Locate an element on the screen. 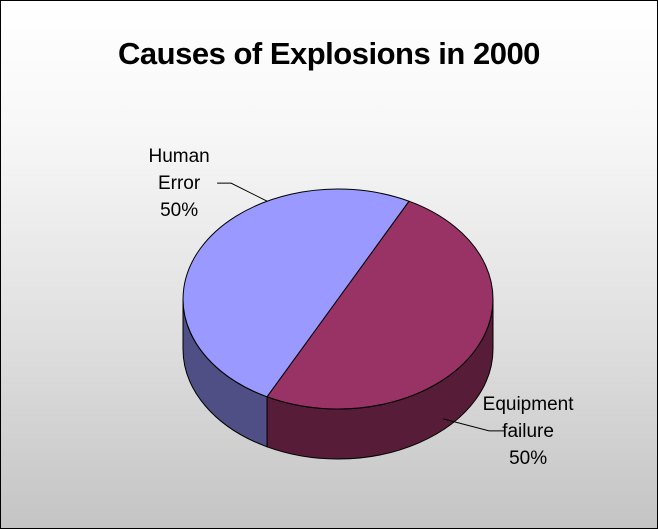  data-label: Equipment failure 50% is located at coordinates (529, 431).